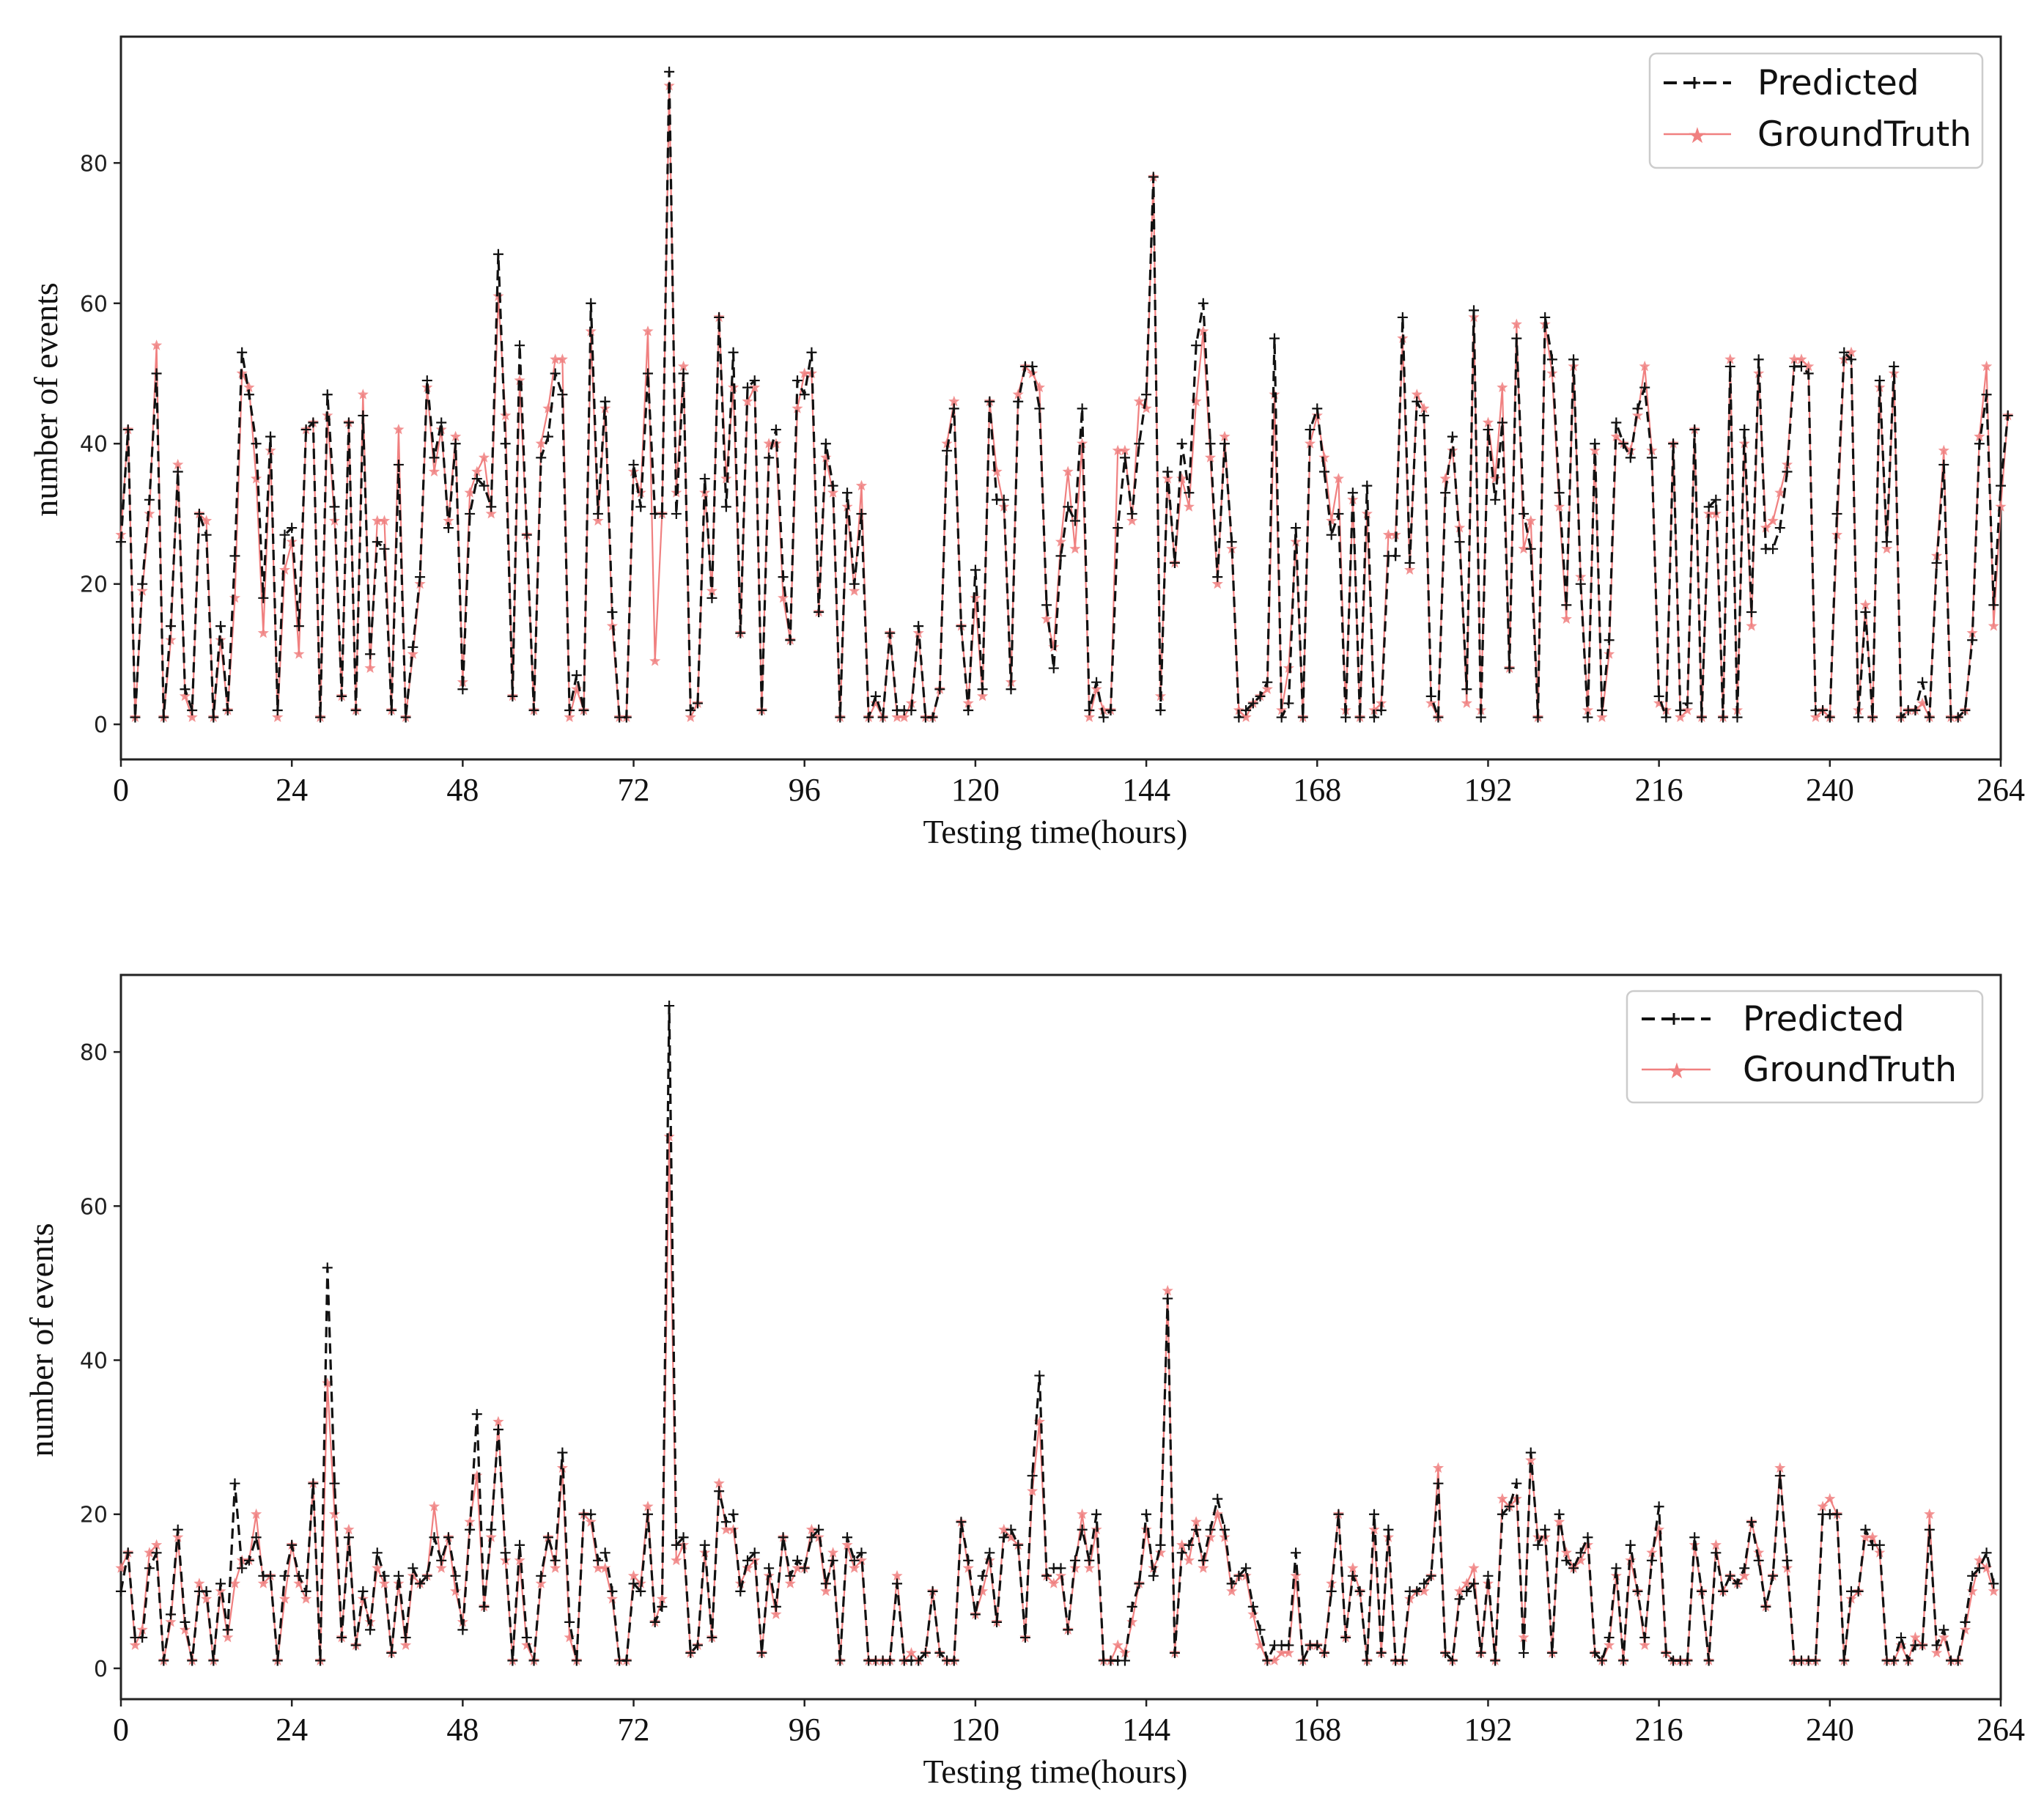 This screenshot has width=2044, height=1793. I want to click on x-tick-label: 192, so click(1488, 790).